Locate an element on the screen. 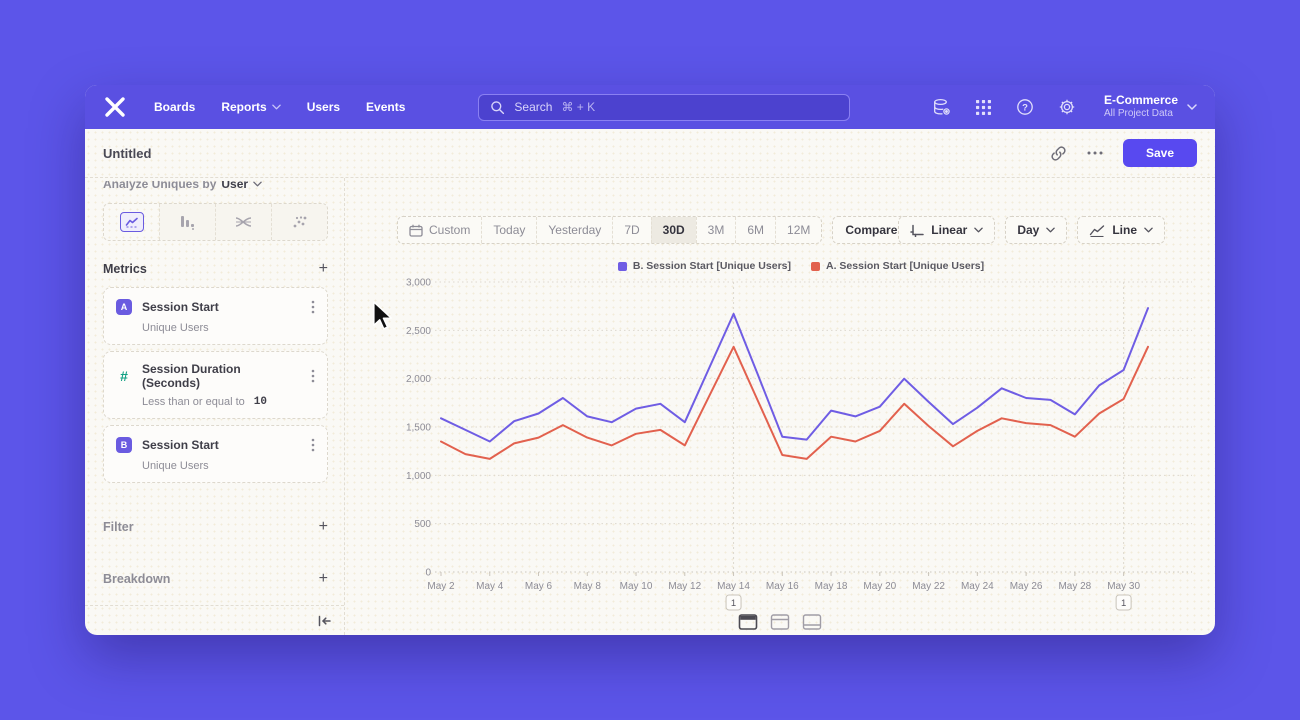  query-builder-sidebar: Analyze Uniques by User is located at coordinates (215, 406).